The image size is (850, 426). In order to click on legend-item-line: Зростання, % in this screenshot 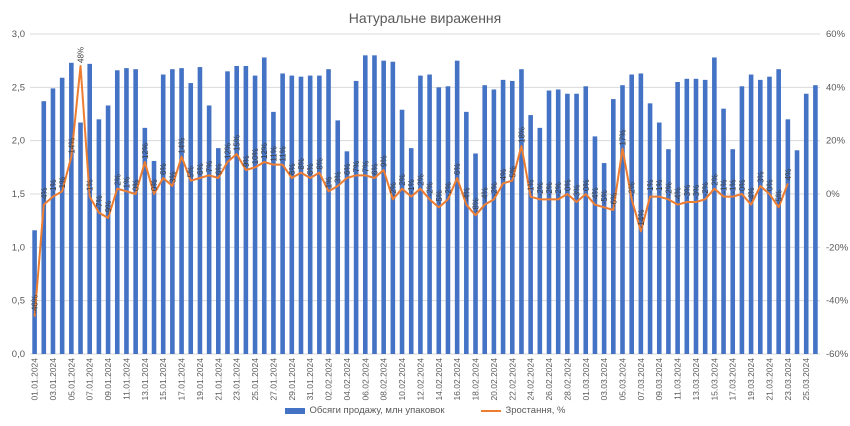, I will do `click(522, 410)`.